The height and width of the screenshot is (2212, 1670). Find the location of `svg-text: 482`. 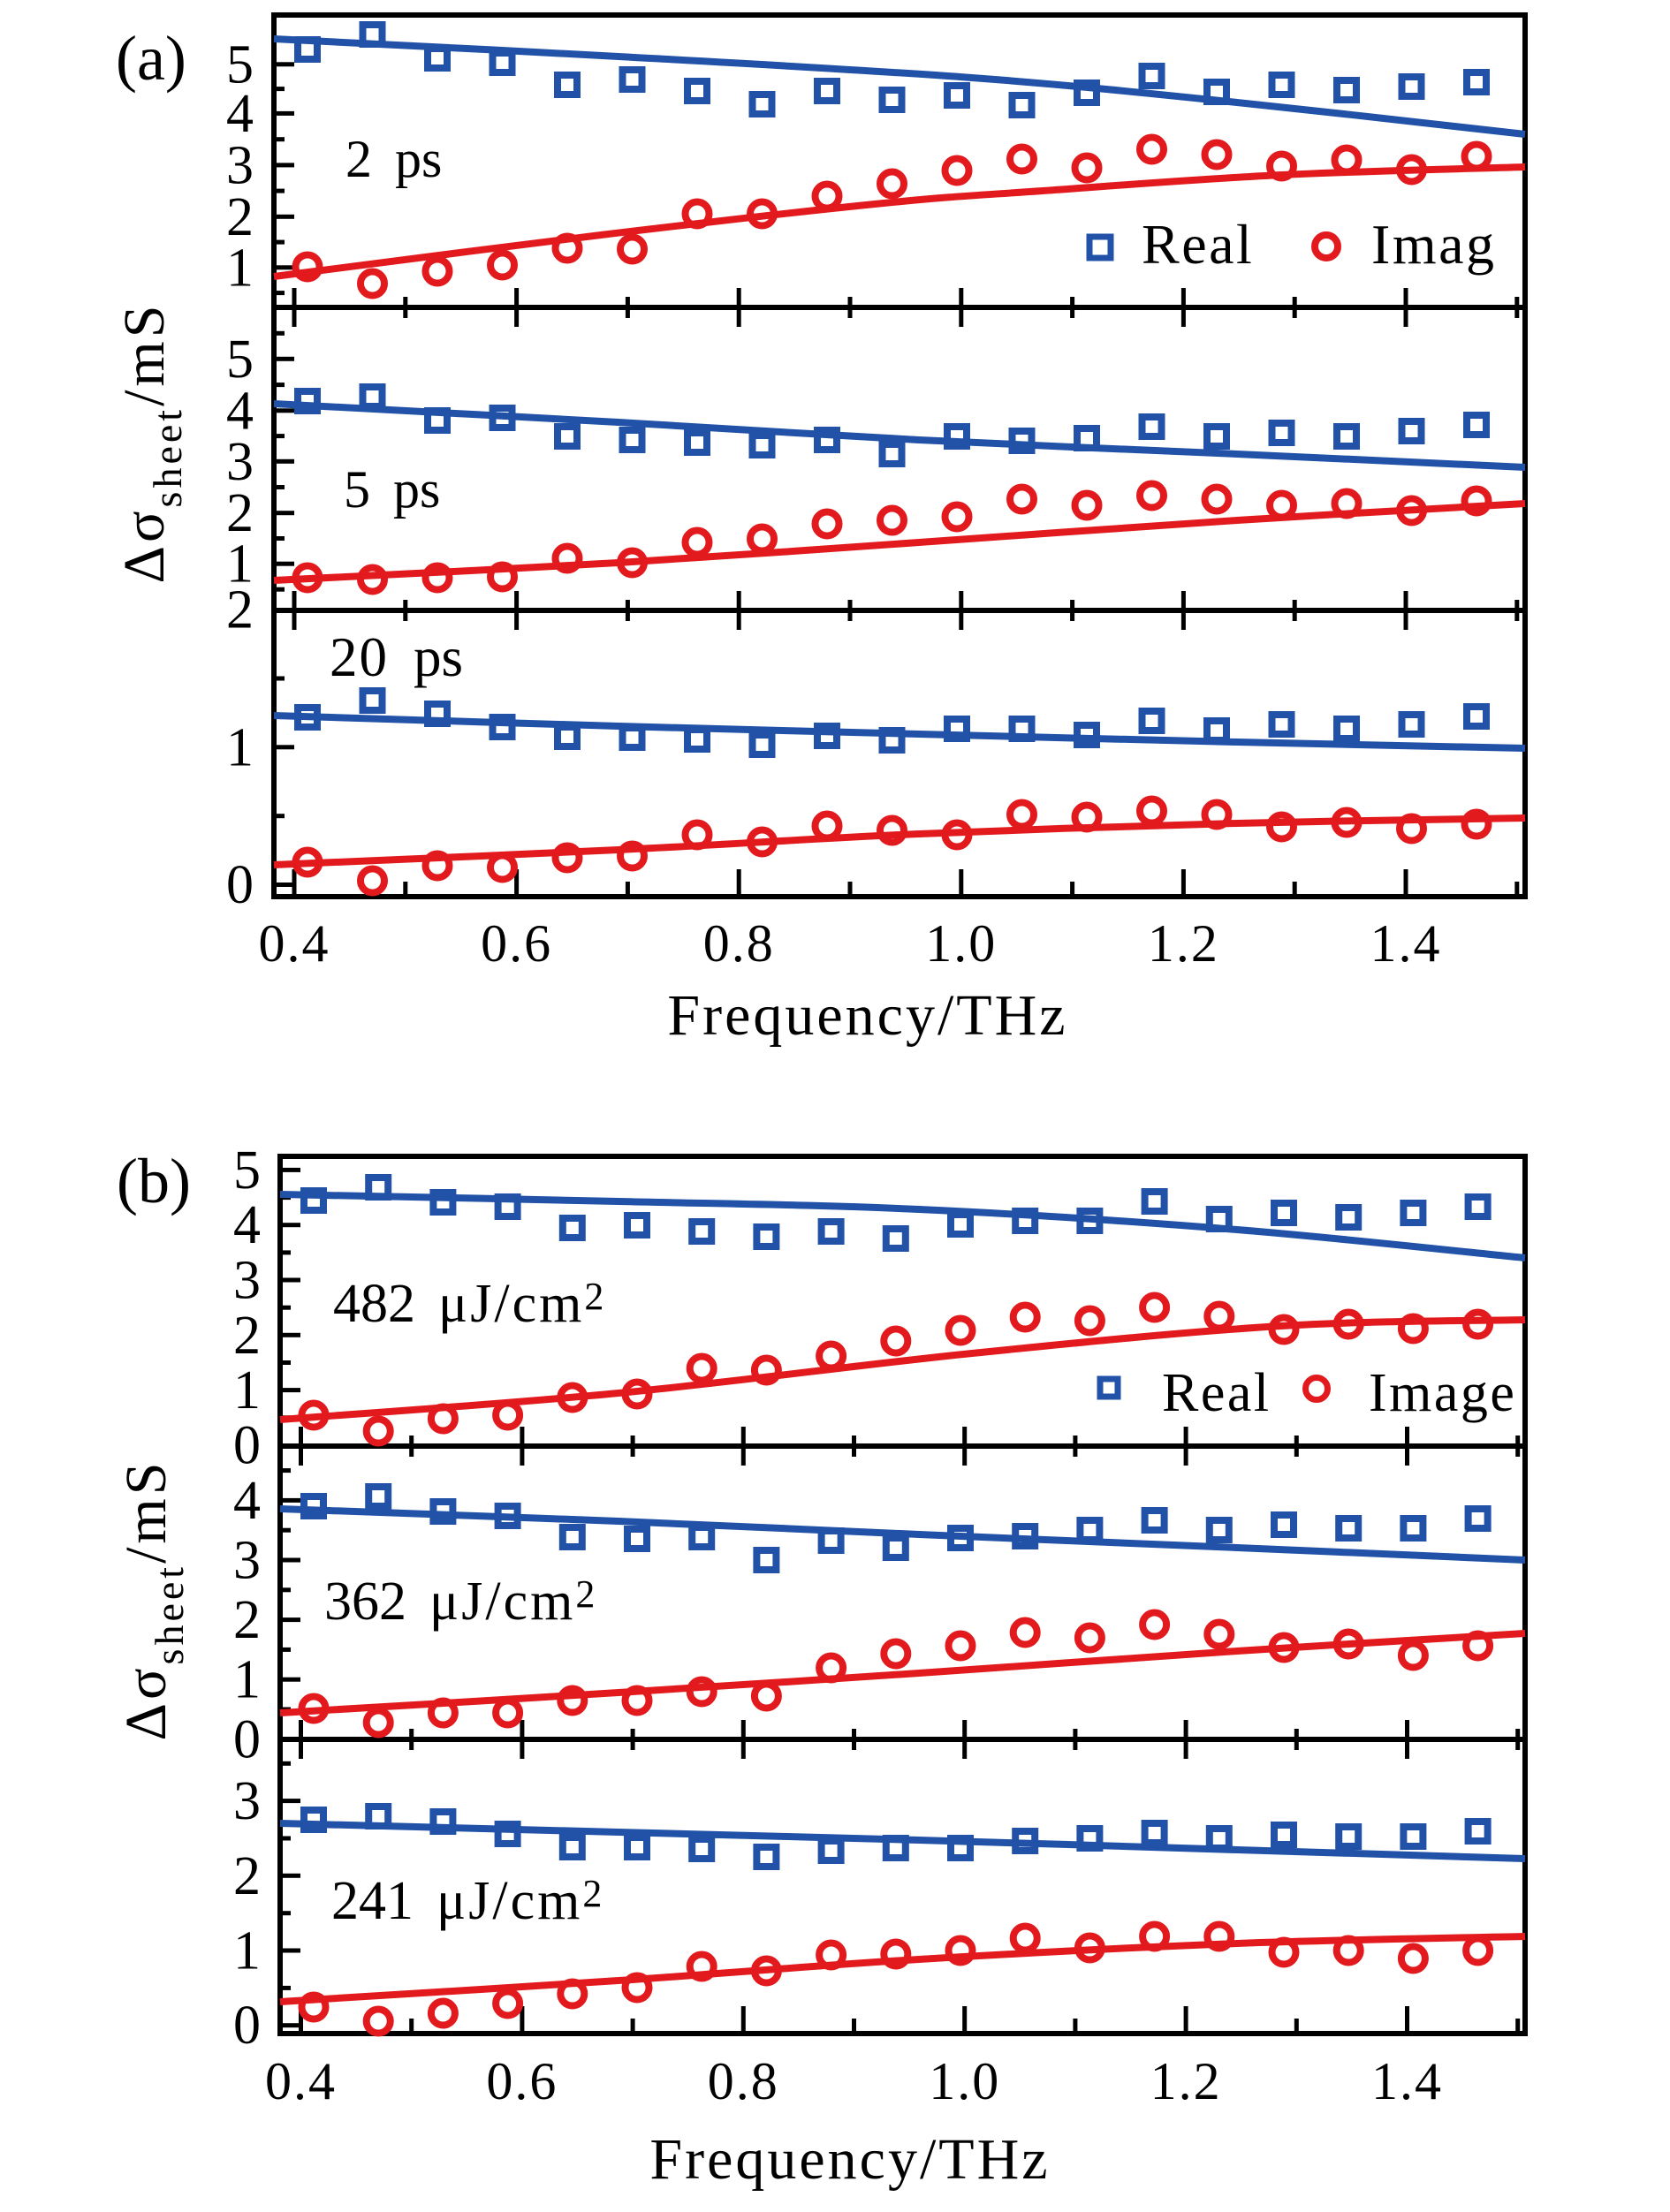

svg-text: 482 is located at coordinates (374, 1304).